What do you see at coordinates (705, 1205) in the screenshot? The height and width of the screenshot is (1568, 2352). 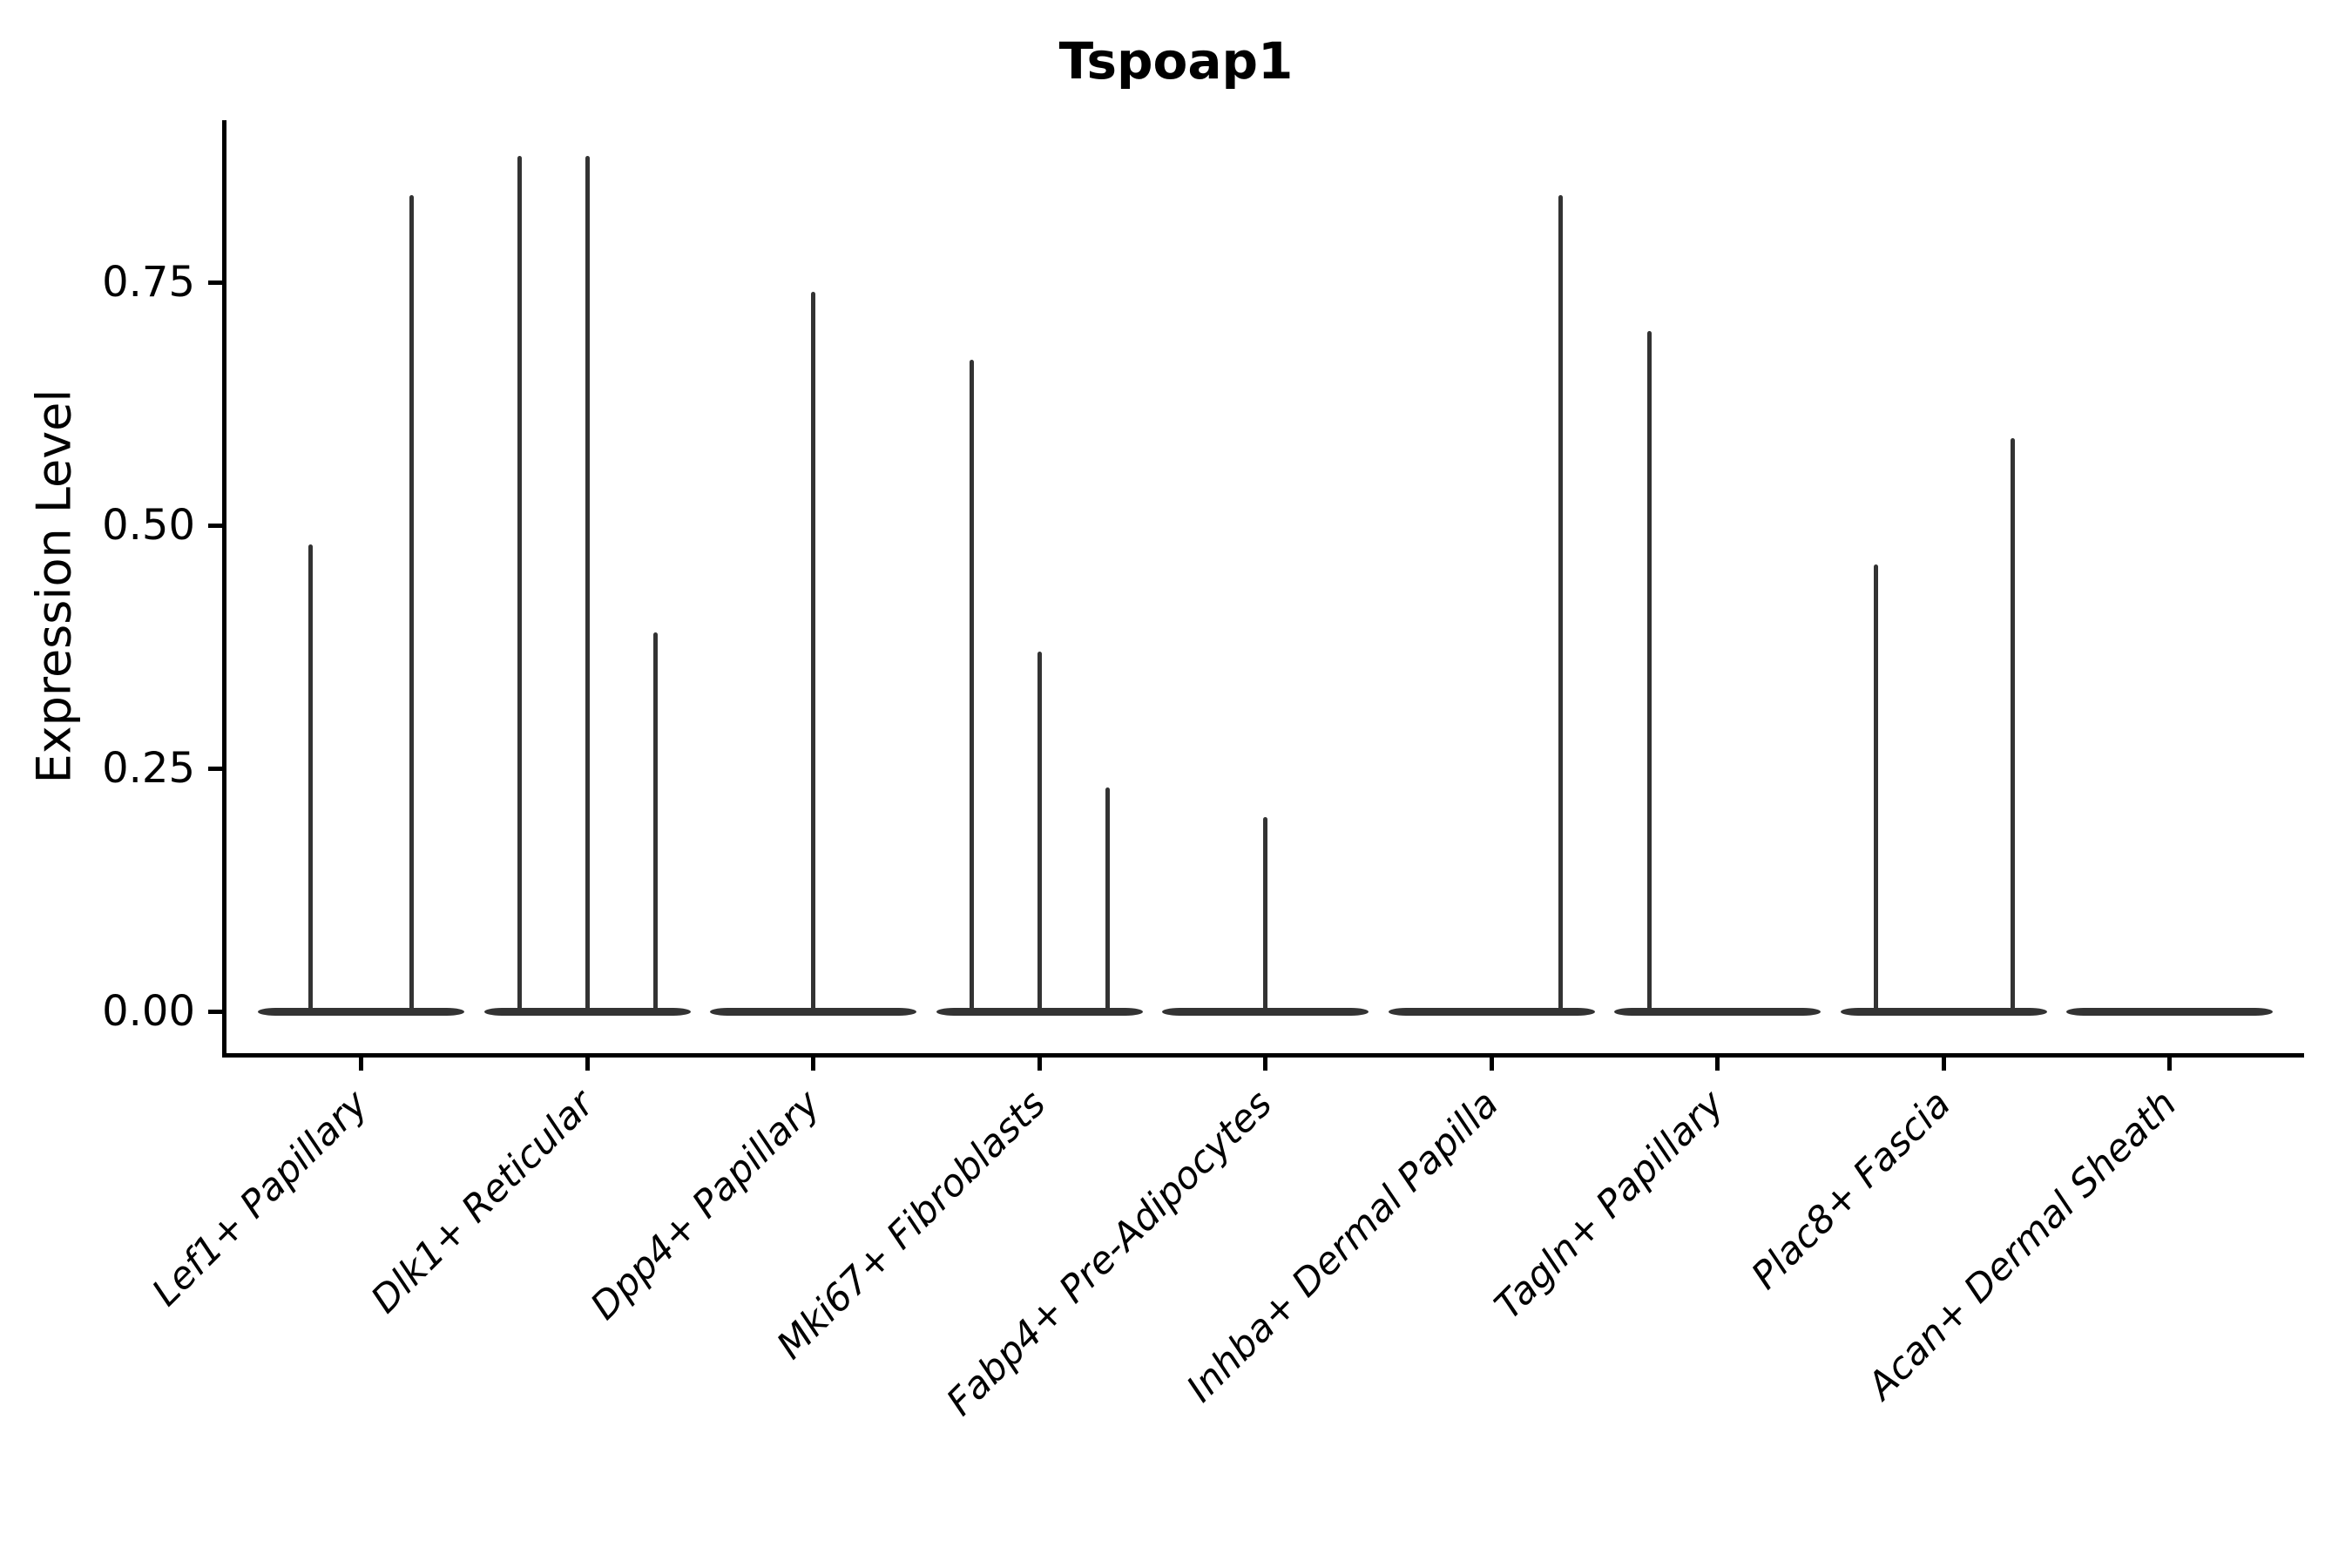 I see `x-tick-label: Dpp4+ Papillary` at bounding box center [705, 1205].